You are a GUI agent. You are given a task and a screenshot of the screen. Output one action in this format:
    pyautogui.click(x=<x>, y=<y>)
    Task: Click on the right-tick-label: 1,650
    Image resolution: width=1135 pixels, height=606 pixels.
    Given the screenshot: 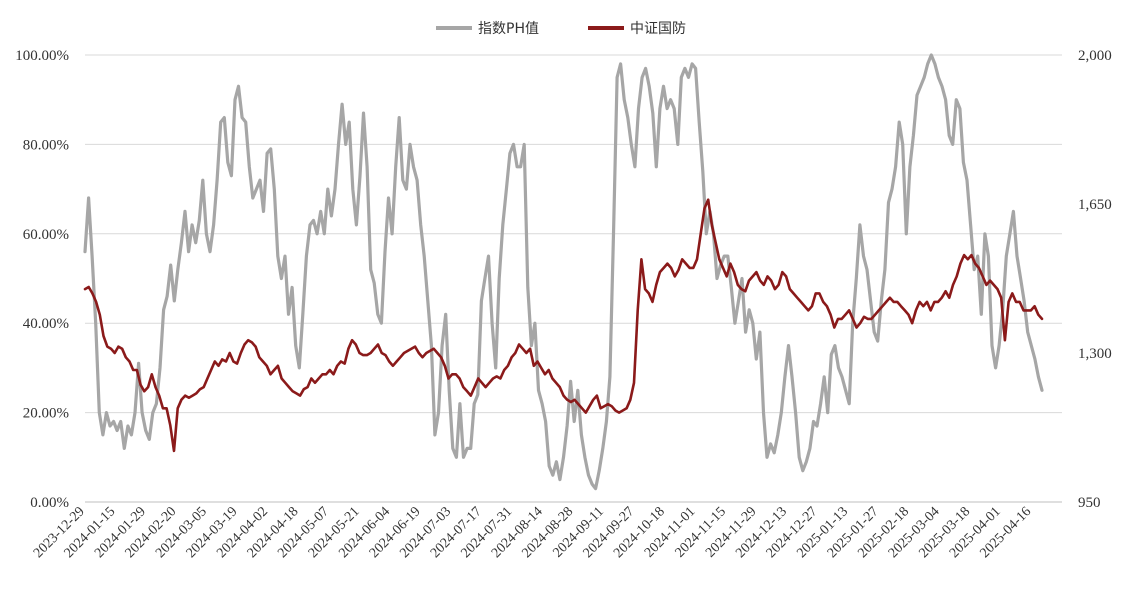 What is the action you would take?
    pyautogui.click(x=1095, y=205)
    